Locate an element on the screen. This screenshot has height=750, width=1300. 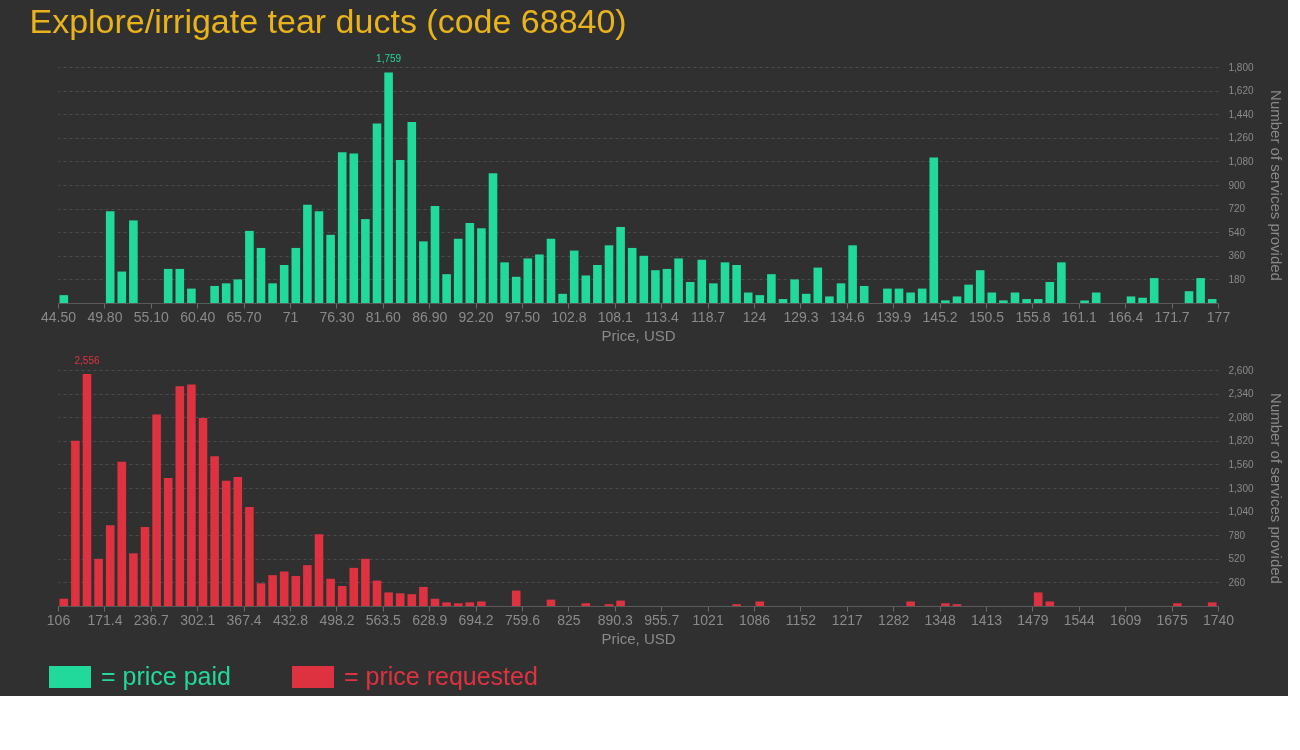
x-tick-label: 1021 is located at coordinates (708, 619).